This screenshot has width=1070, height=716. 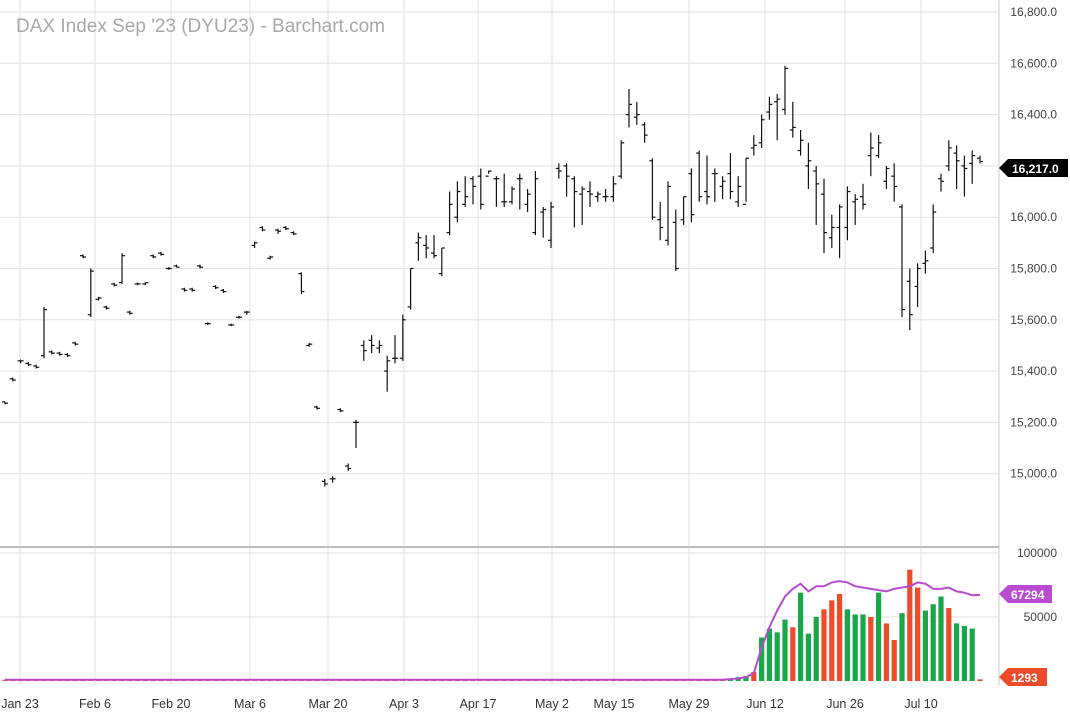 What do you see at coordinates (614, 704) in the screenshot?
I see `date-tick-label: May 15` at bounding box center [614, 704].